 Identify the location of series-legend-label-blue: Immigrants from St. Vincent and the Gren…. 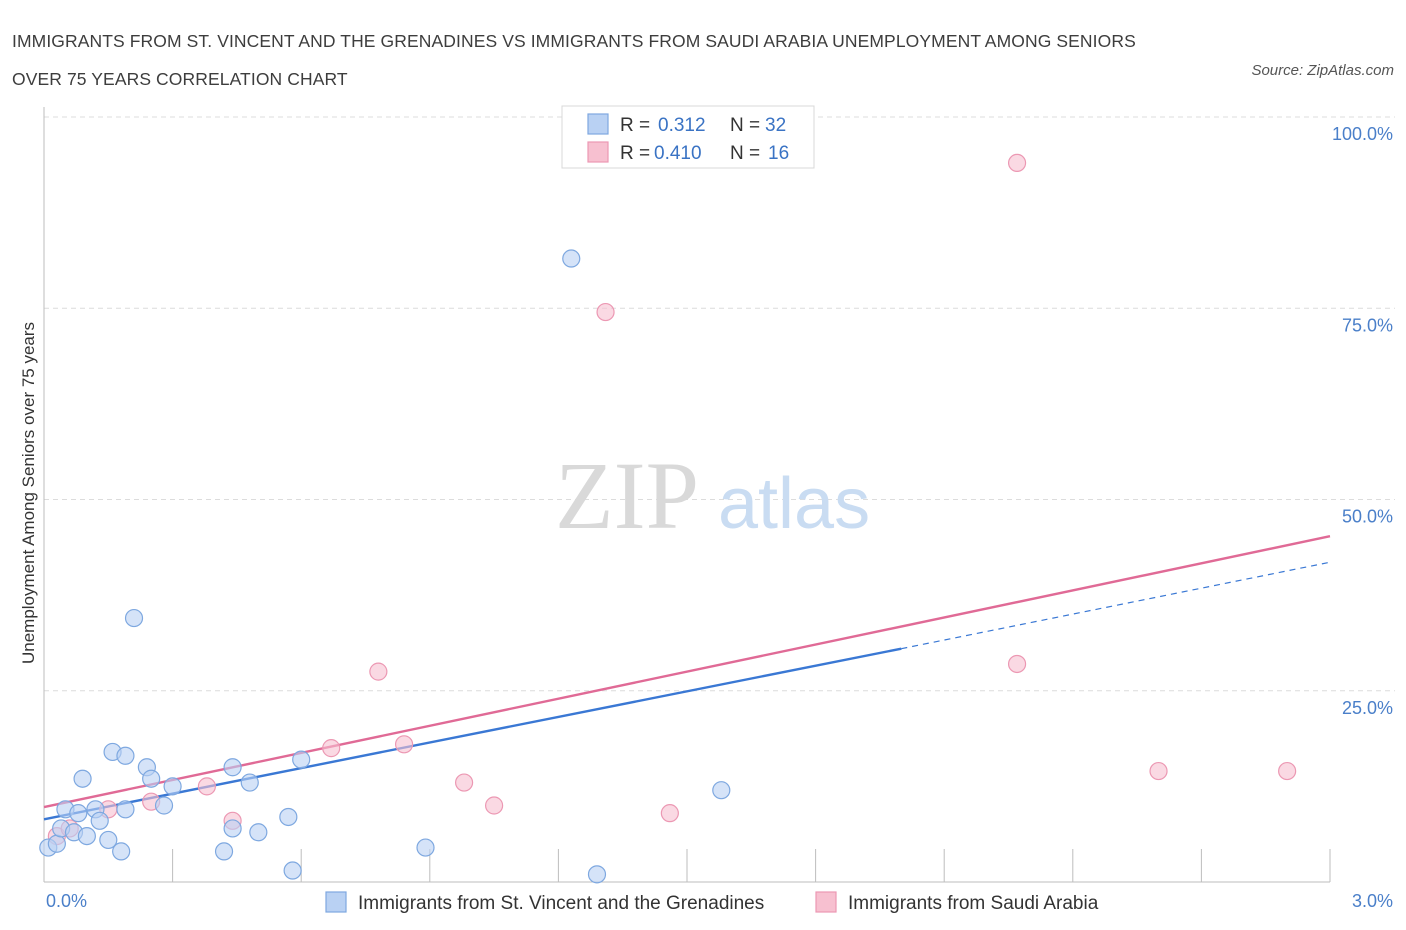
(561, 903).